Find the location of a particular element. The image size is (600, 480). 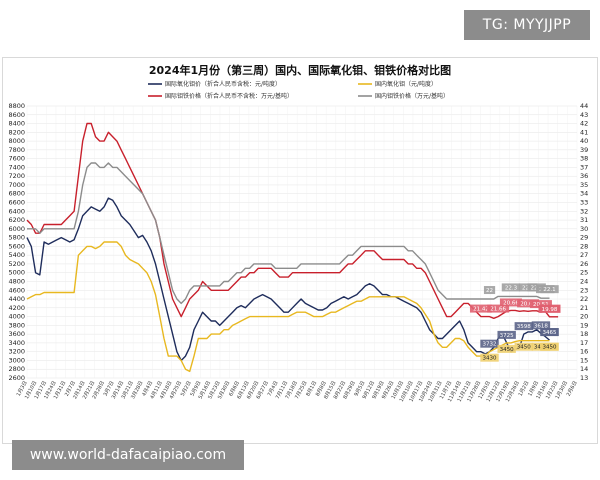

y-left-tick: 3400 is located at coordinates (16, 343).